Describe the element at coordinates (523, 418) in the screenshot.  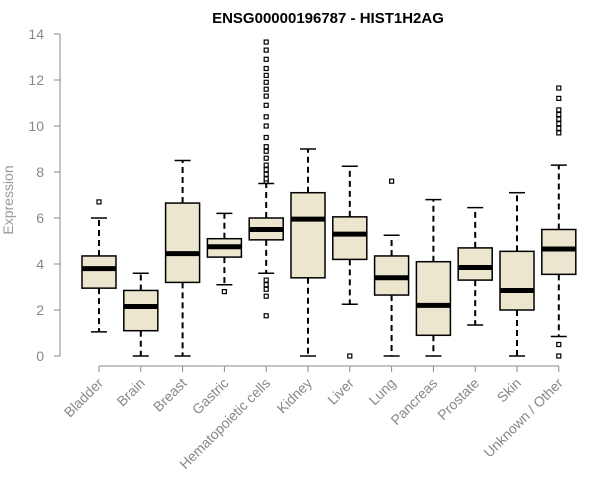
I see `x-tick-label: Unknown / Other` at that location.